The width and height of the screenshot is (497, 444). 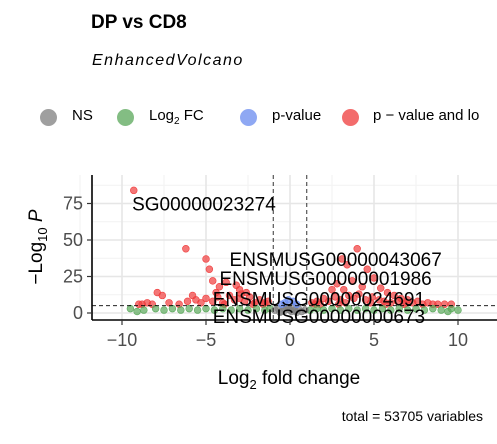 What do you see at coordinates (319, 317) in the screenshot?
I see `gene-label: ENSMUSG00000000673` at bounding box center [319, 317].